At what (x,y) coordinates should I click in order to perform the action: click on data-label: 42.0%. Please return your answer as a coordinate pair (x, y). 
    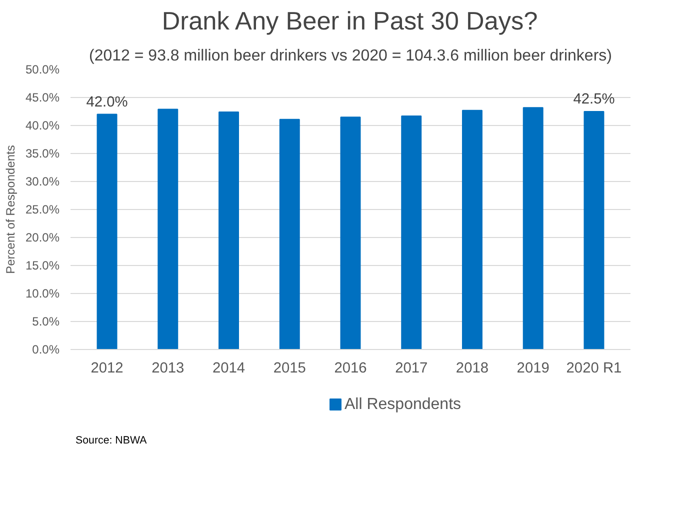
    Looking at the image, I should click on (107, 102).